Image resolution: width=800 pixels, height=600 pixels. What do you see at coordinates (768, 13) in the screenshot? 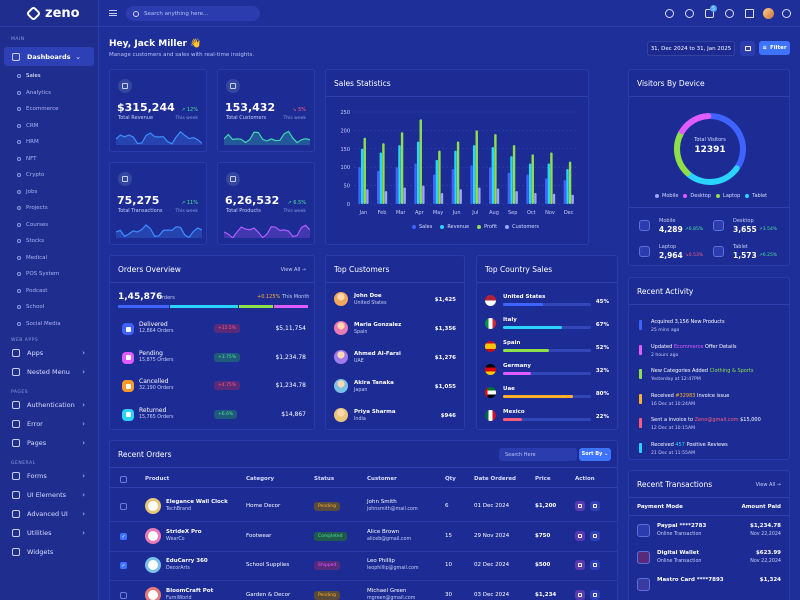
I see `avatar` at bounding box center [768, 13].